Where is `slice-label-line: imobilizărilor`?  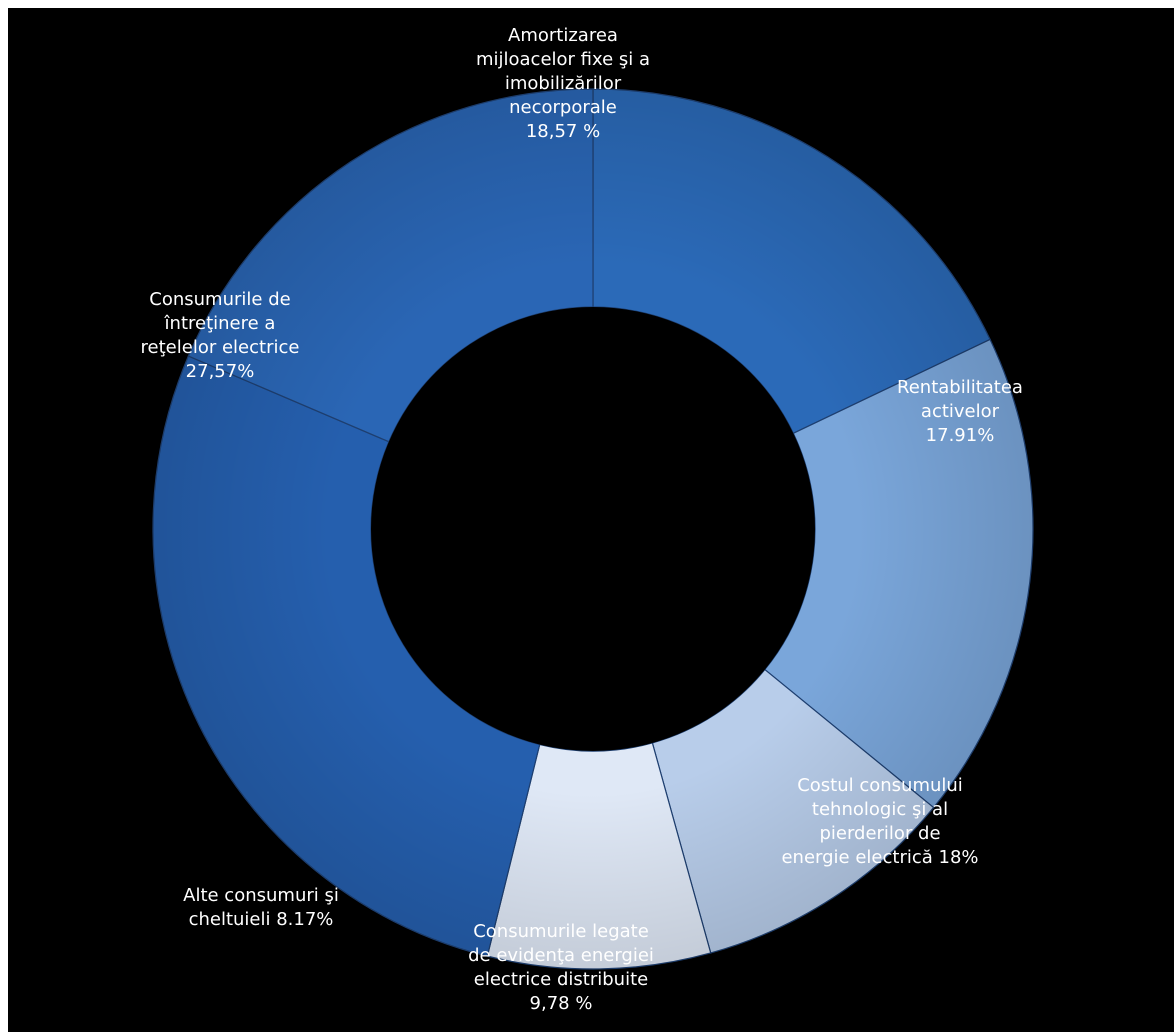 slice-label-line: imobilizărilor is located at coordinates (563, 83).